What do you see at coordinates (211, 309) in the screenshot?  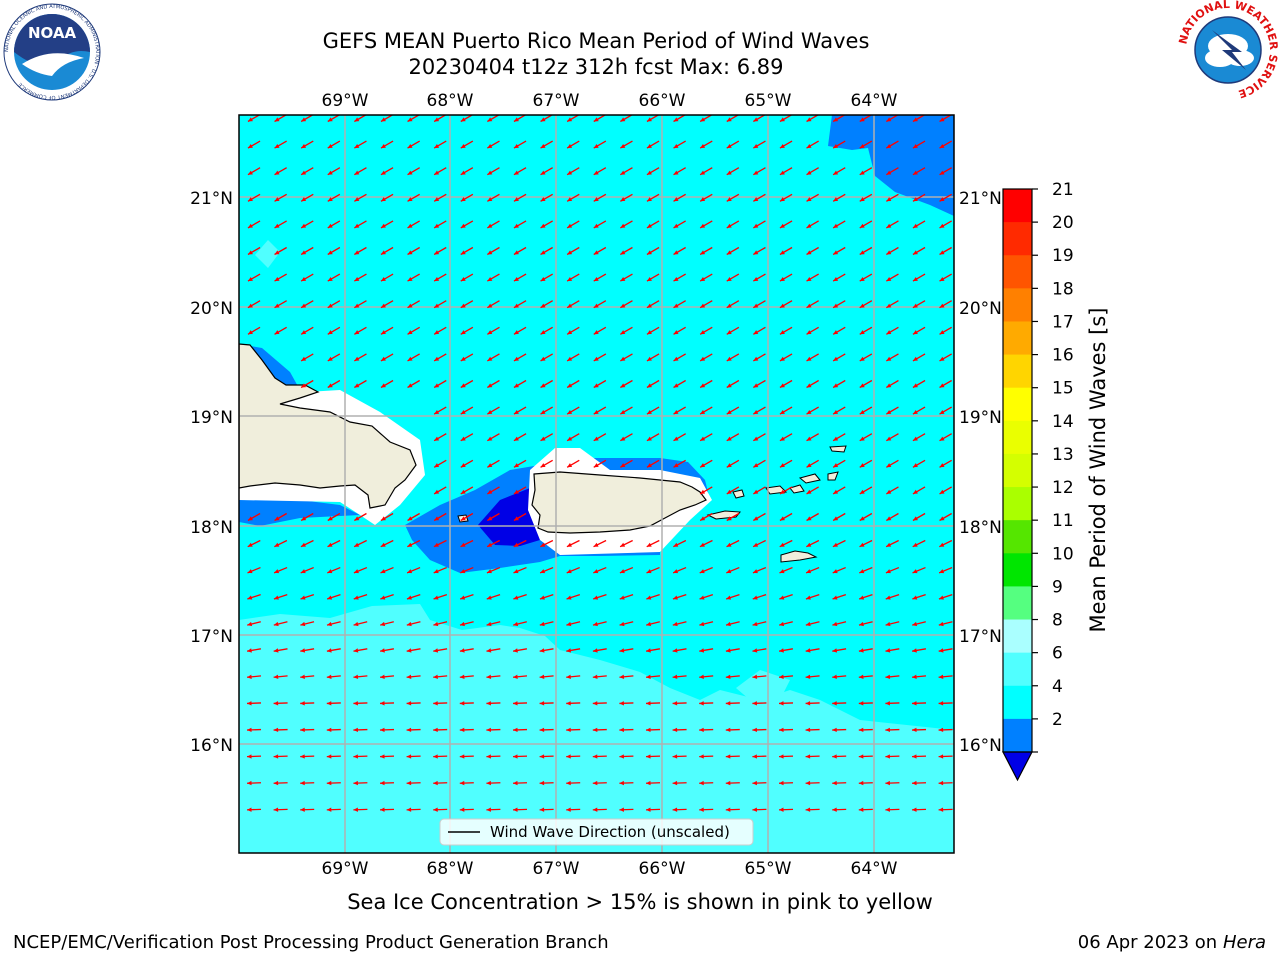 I see `lat-label-left: 20°N` at bounding box center [211, 309].